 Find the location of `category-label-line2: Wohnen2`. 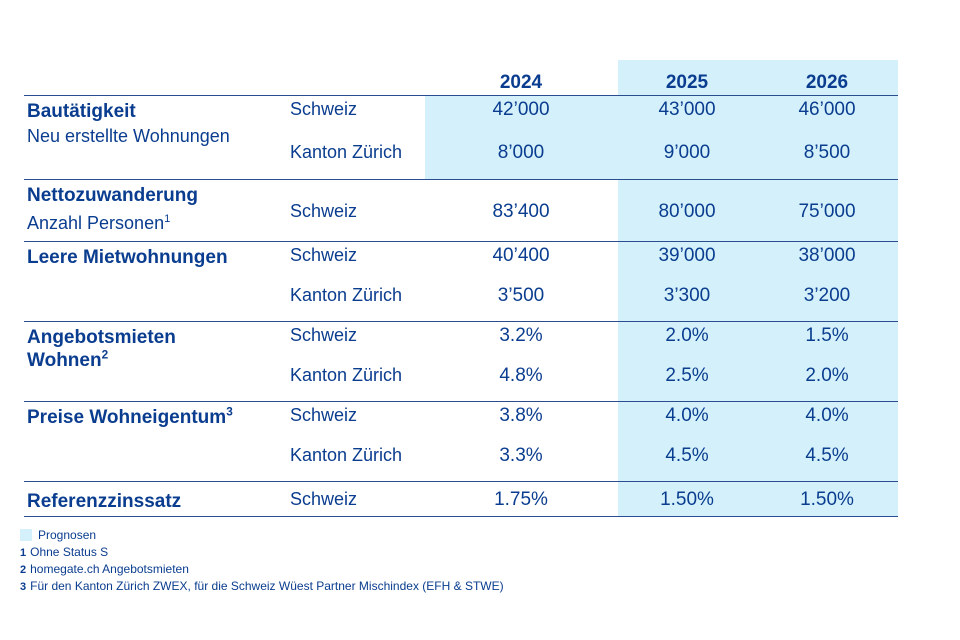

category-label-line2: Wohnen2 is located at coordinates (68, 359).